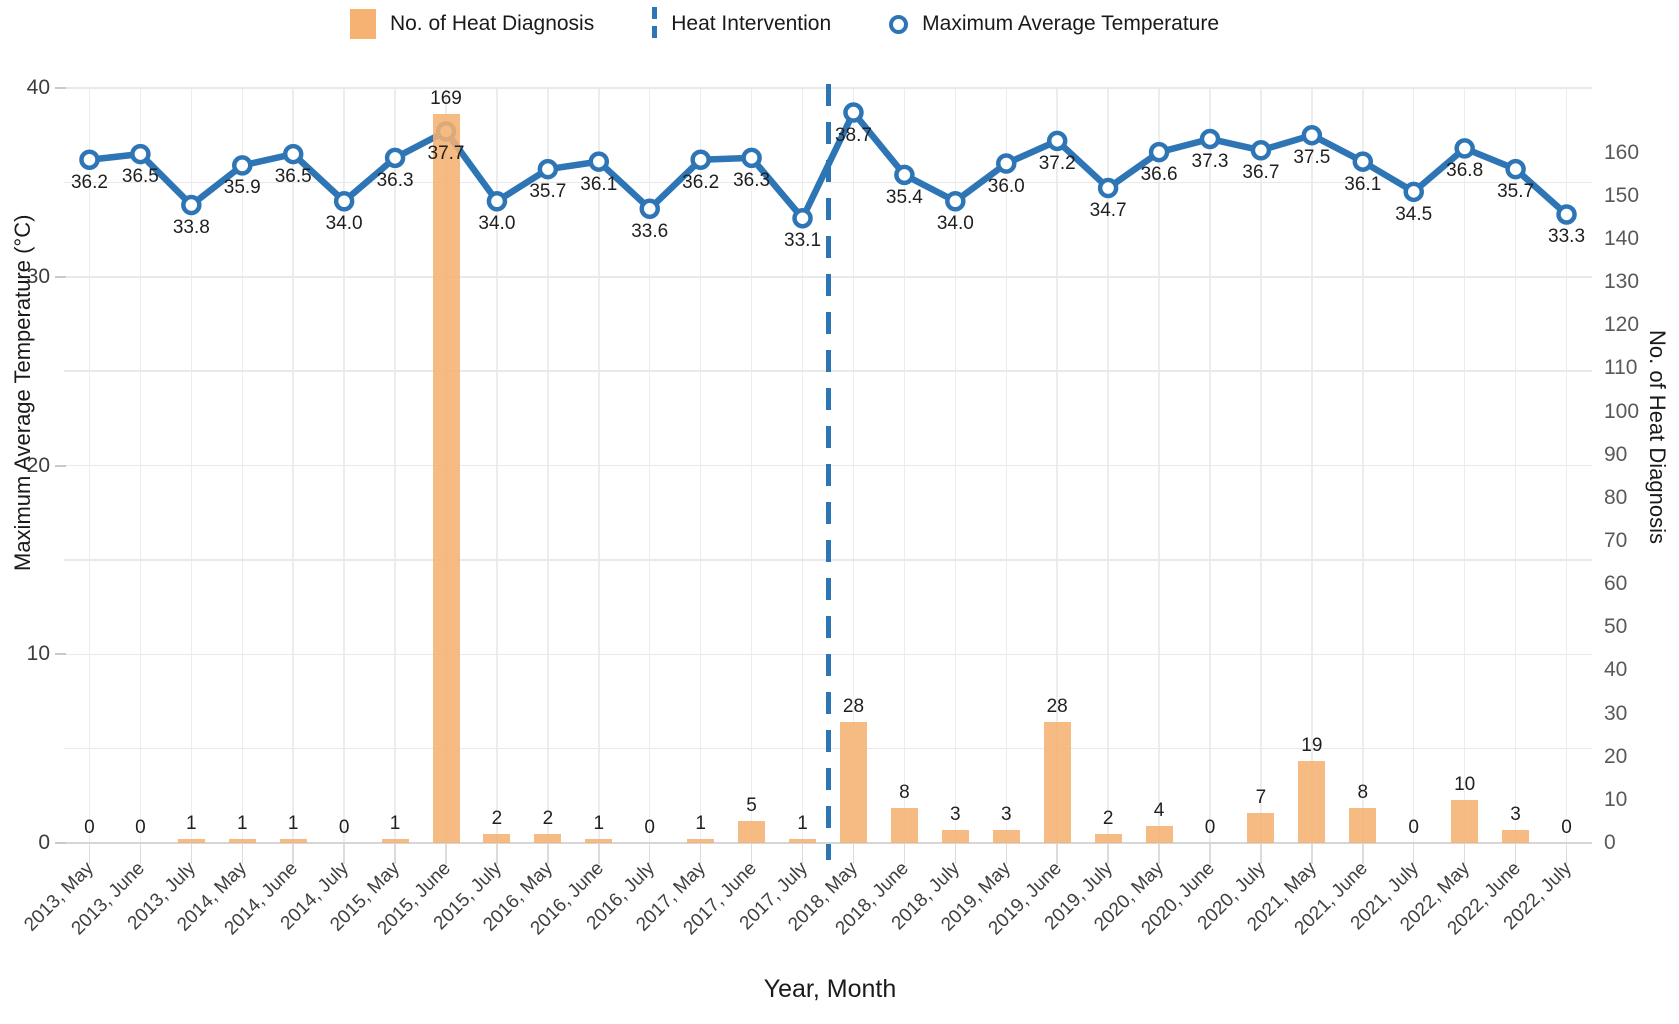 The image size is (1679, 1024). Describe the element at coordinates (446, 154) in the screenshot. I see `temperature-value-label: 37.7` at that location.